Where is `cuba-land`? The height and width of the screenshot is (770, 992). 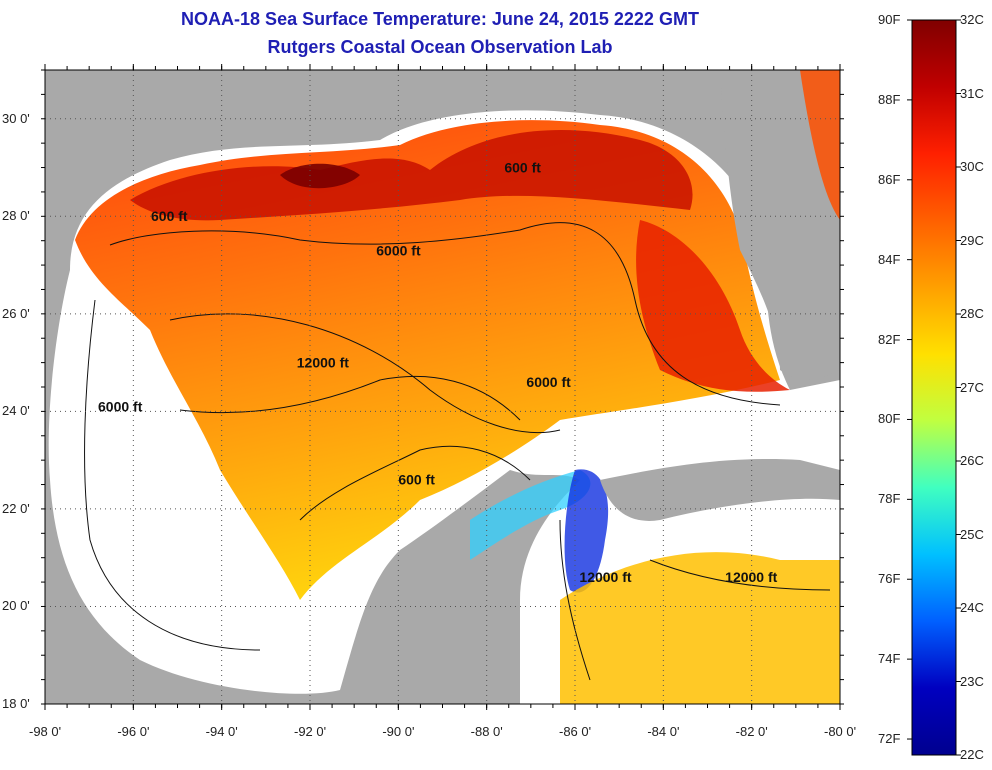 cuba-land is located at coordinates (720, 490).